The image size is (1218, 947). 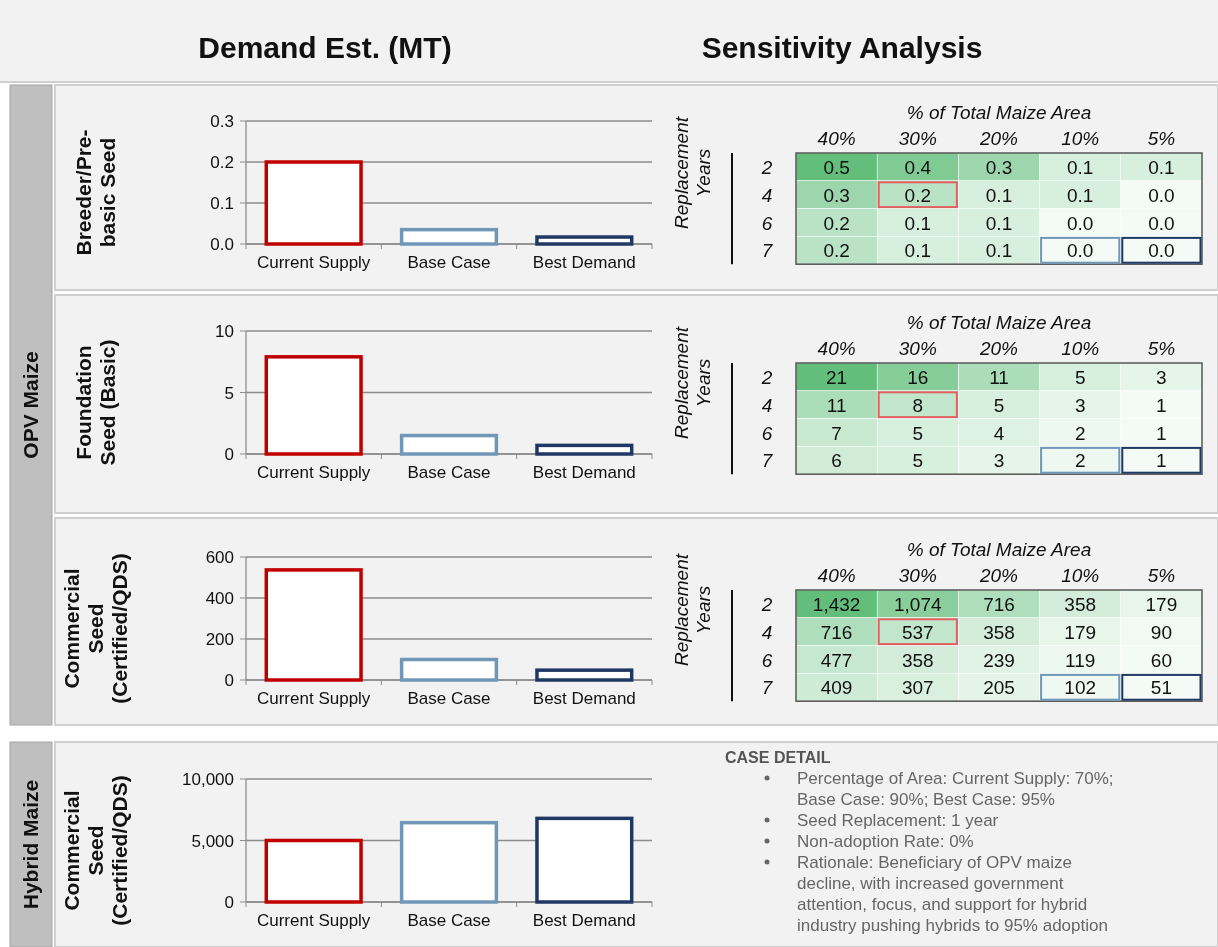 What do you see at coordinates (952, 894) in the screenshot?
I see `text: Rationale: Beneficiary of OPV maize decline, with increased government attention, focus, and support for hybrid industry pushing hybrids to 95% adoption` at bounding box center [952, 894].